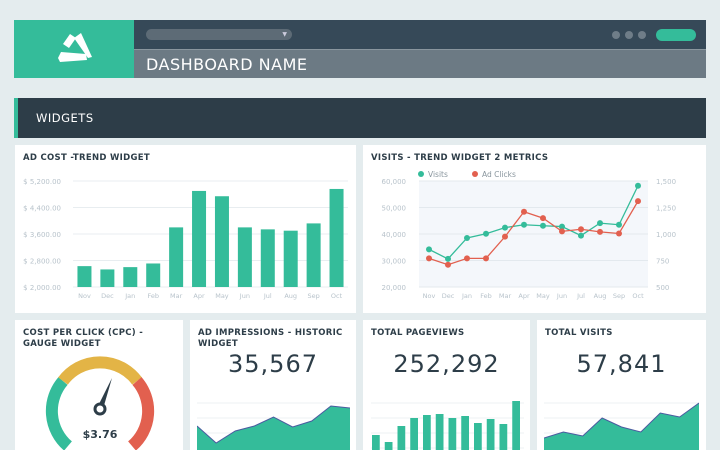  What do you see at coordinates (227, 64) in the screenshot?
I see `dashboard-name: DASHBOARD NAME` at bounding box center [227, 64].